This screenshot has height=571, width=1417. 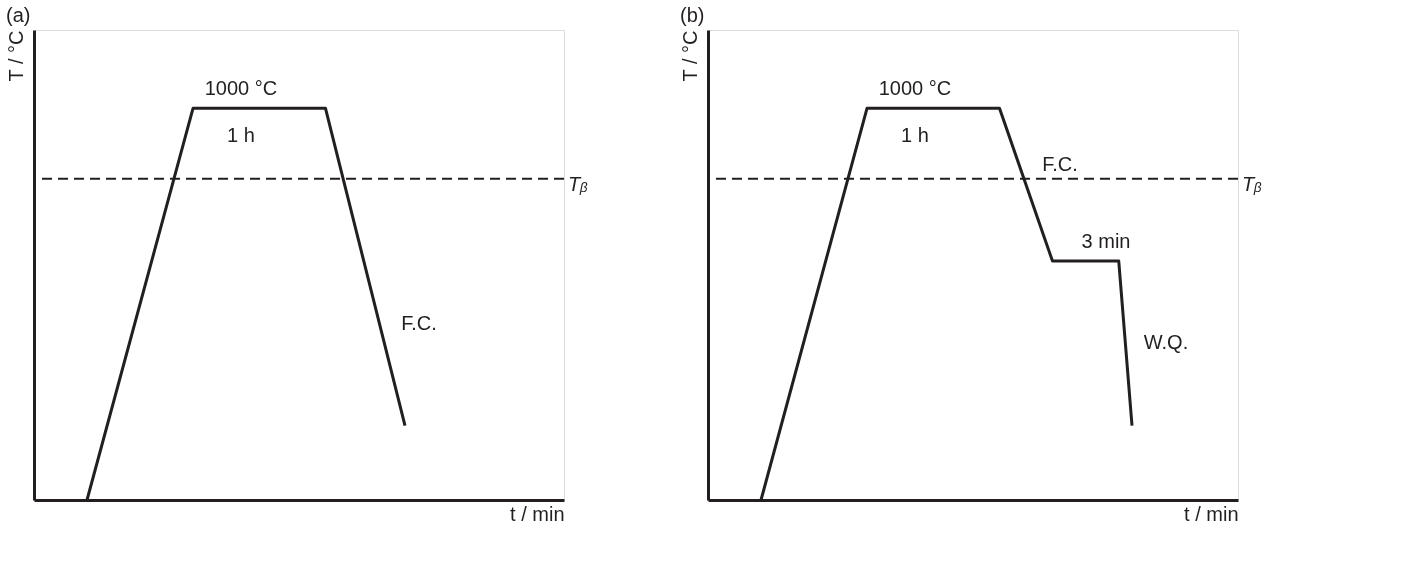 I want to click on annotation: 3 min, so click(x=1106, y=241).